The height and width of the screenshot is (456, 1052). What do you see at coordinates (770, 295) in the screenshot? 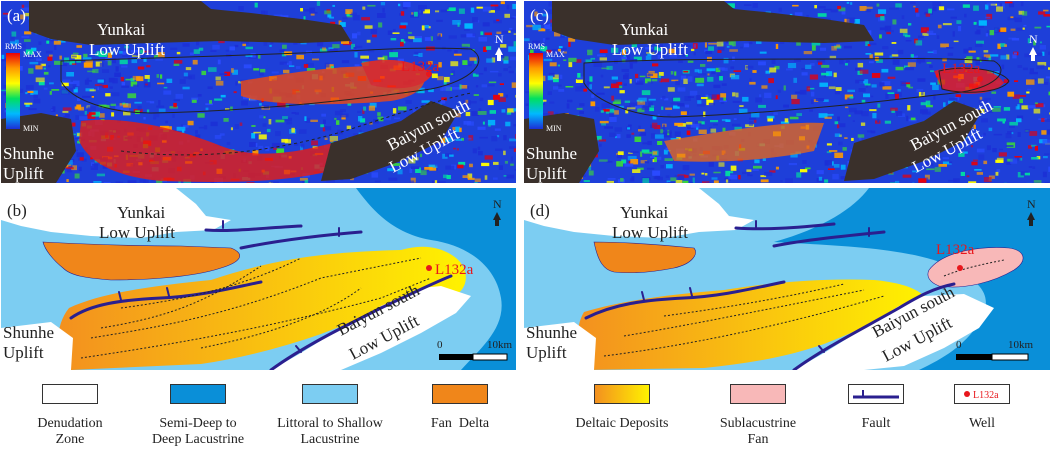
I see `fault-lines` at bounding box center [770, 295].